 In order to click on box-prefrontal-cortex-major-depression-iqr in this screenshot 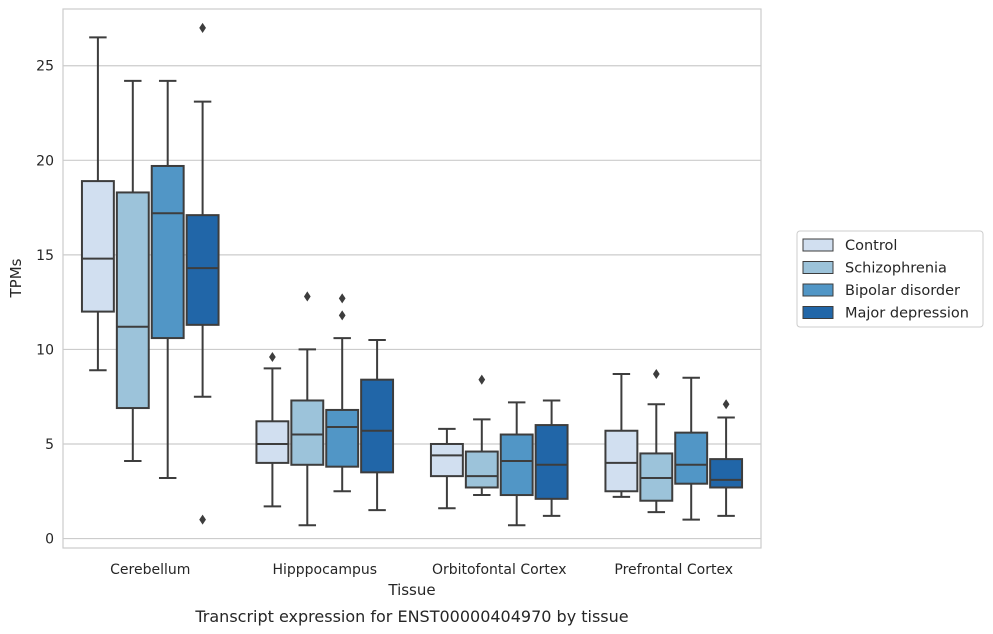, I will do `click(726, 473)`.